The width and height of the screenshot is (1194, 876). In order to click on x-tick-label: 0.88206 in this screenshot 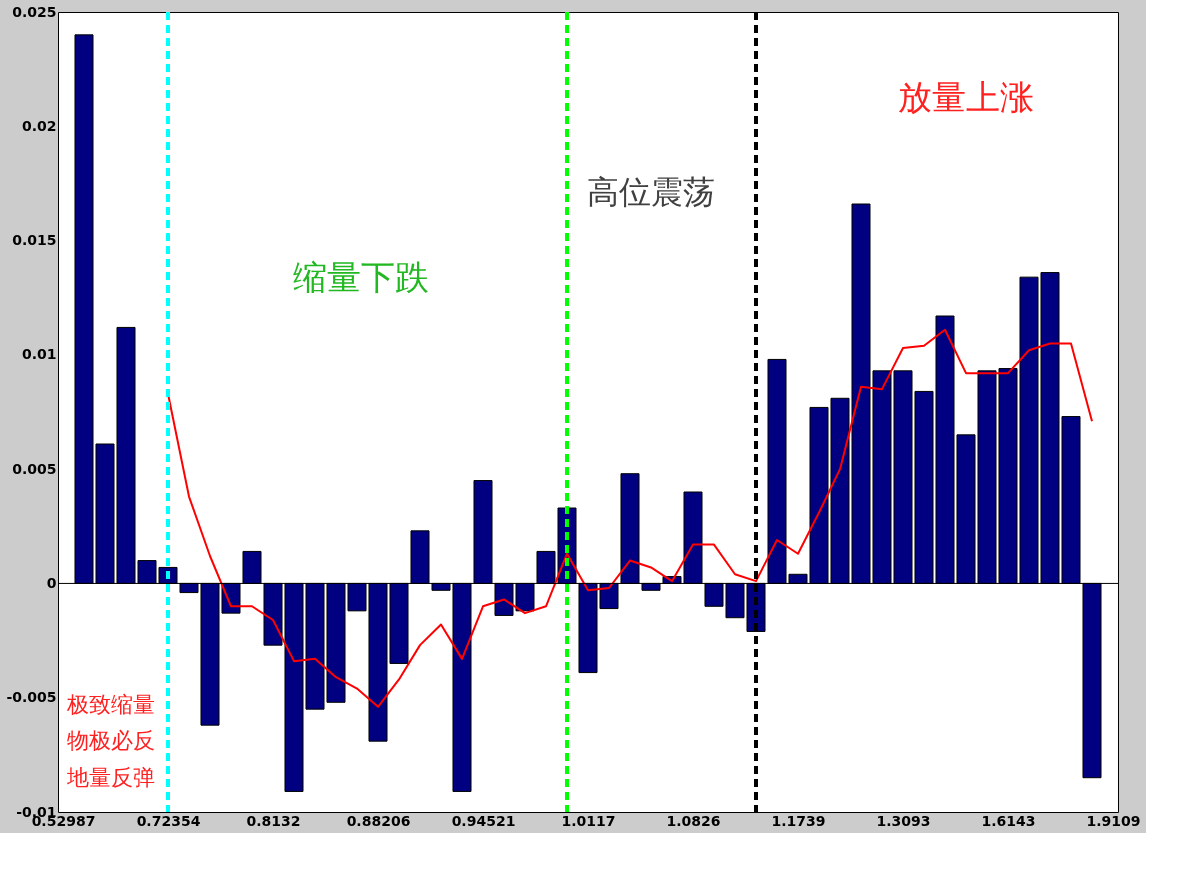, I will do `click(378, 820)`.